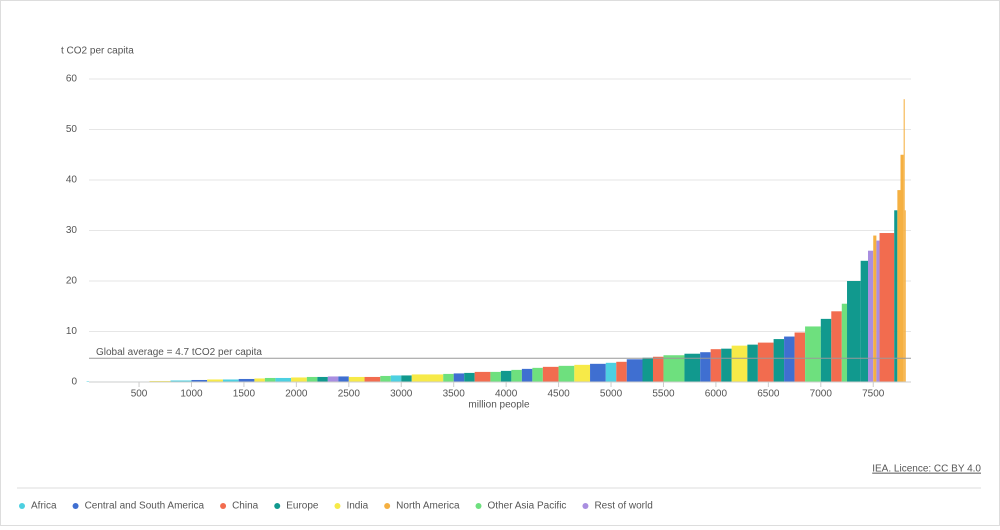 This screenshot has width=1000, height=530. I want to click on y-tick-label: 20, so click(72, 281).